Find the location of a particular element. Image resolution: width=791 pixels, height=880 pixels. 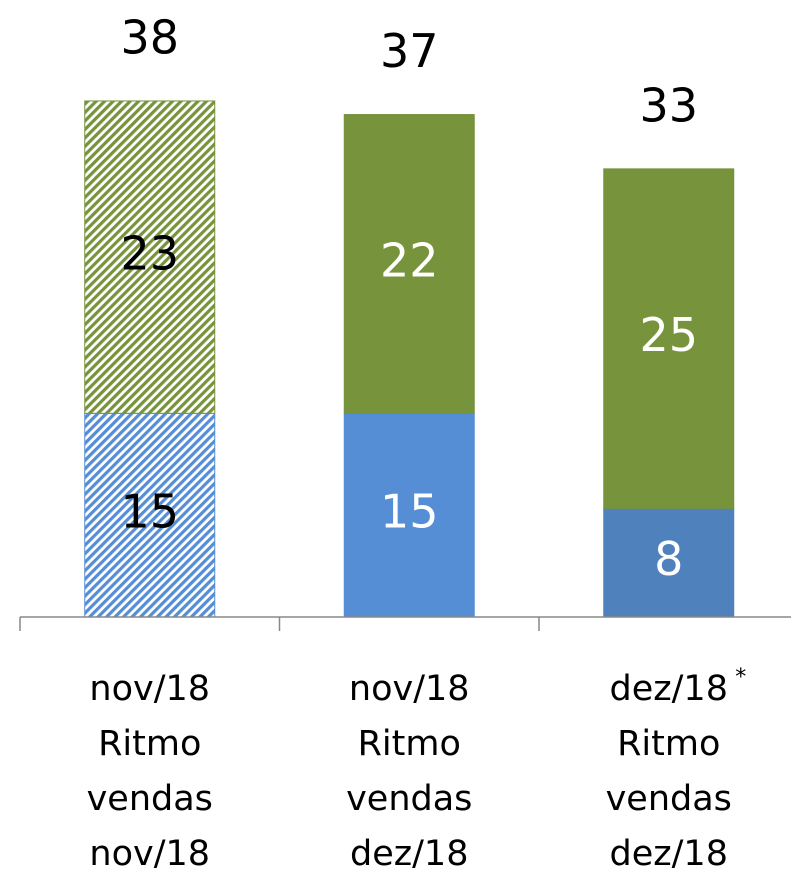

data-label: 8 is located at coordinates (668, 559).